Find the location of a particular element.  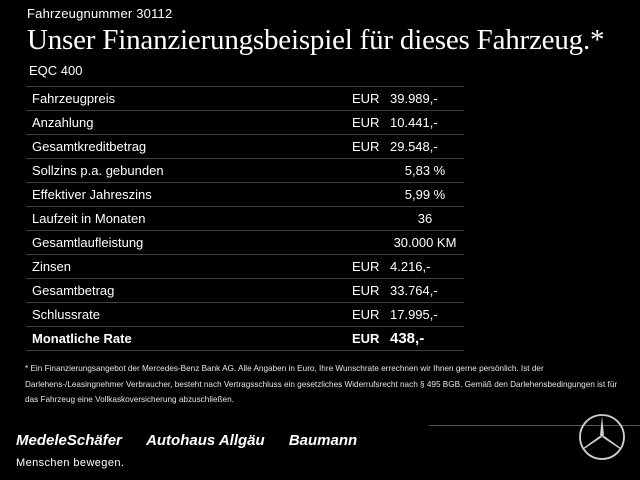

row-value: 39.989,- is located at coordinates (425, 98).